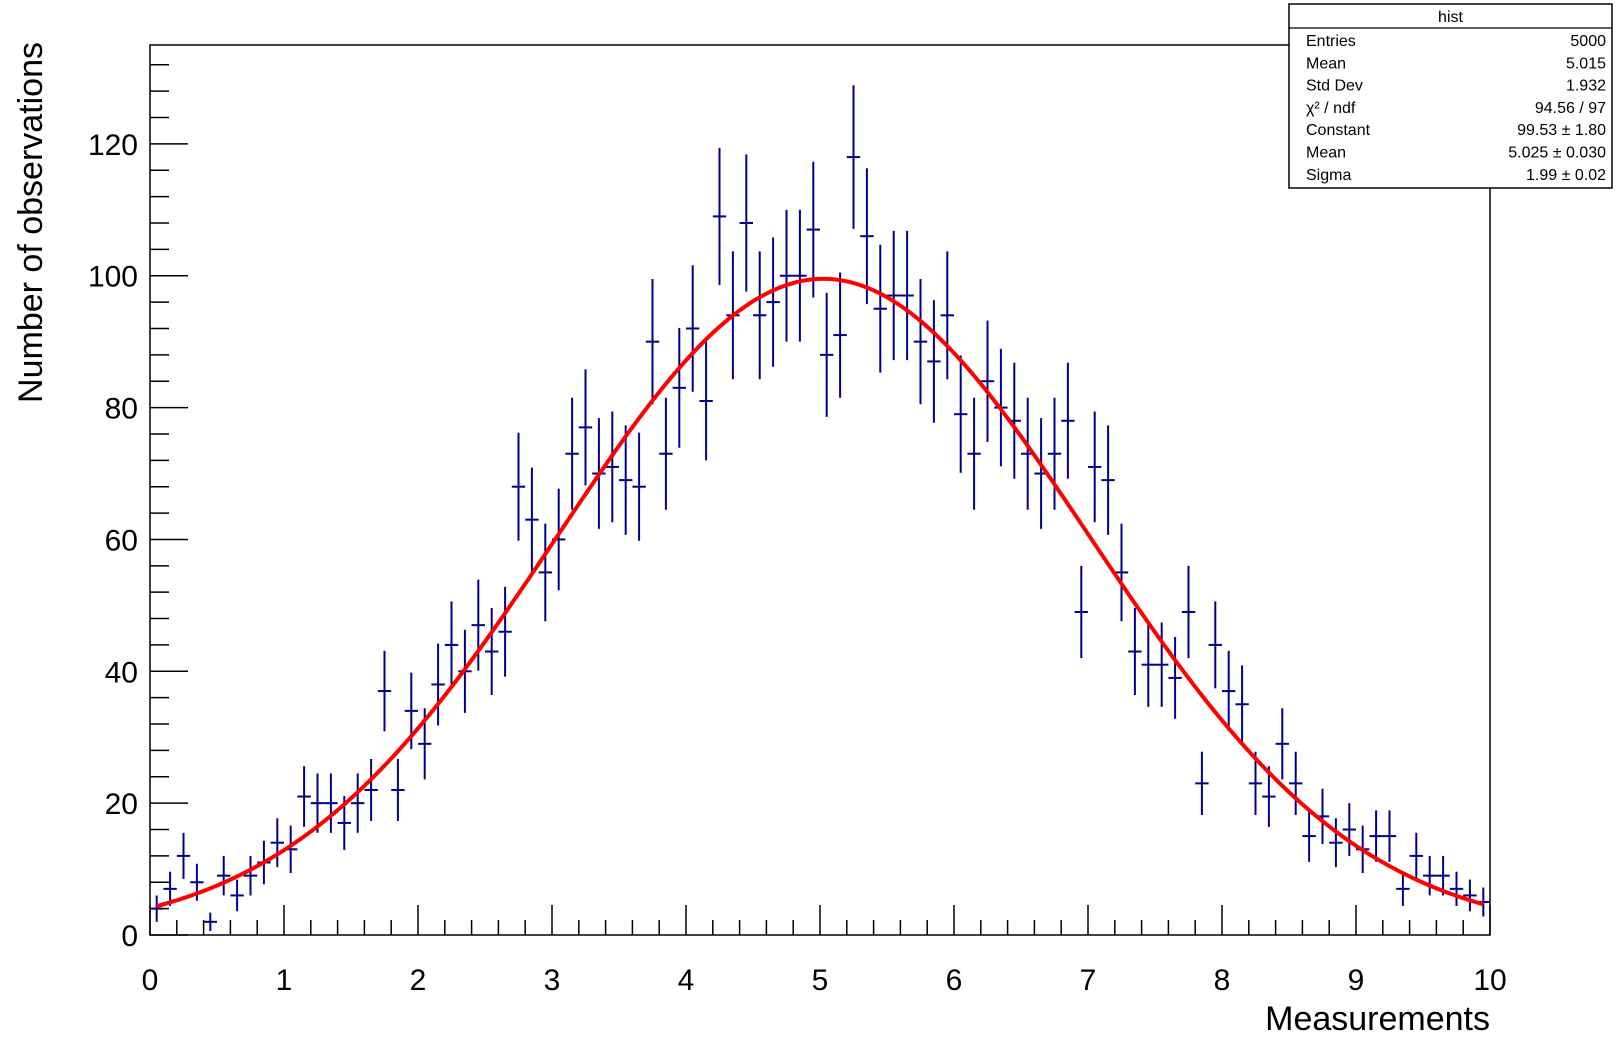 This screenshot has width=1617, height=1040. I want to click on x-tick-label: 2, so click(418, 980).